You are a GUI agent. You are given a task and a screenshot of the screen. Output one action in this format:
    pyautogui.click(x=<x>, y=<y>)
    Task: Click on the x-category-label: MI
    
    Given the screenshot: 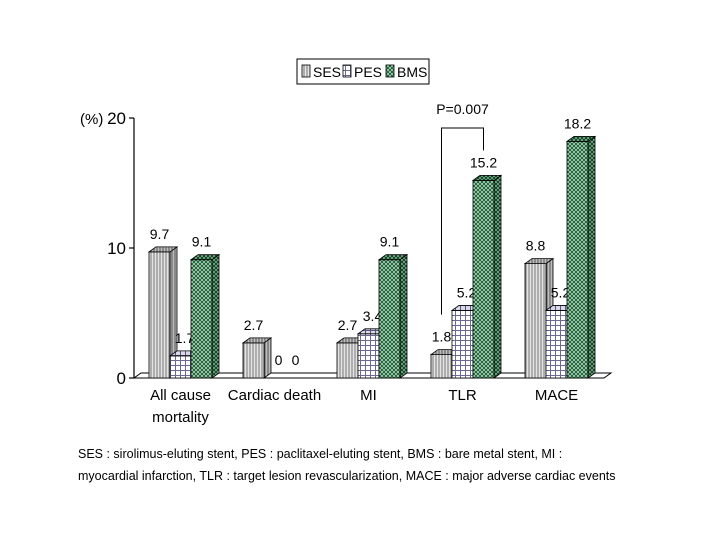 What is the action you would take?
    pyautogui.click(x=368, y=395)
    